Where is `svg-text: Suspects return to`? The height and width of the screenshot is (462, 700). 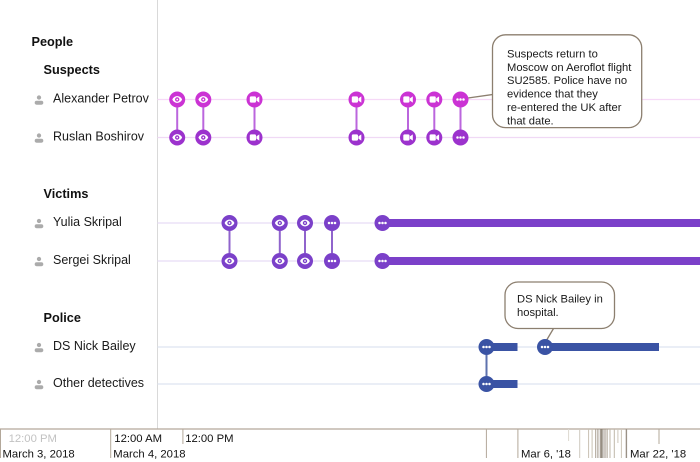 svg-text: Suspects return to is located at coordinates (552, 54).